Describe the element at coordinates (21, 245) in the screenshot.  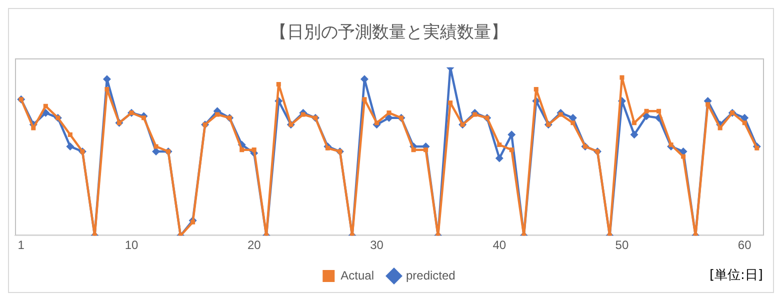
I see `x-tick-label: 1` at that location.